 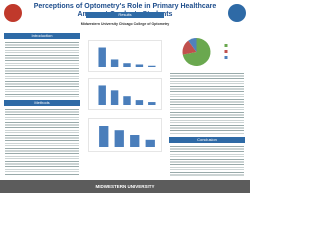 What do you see at coordinates (42, 103) in the screenshot?
I see `section-header: Methods` at bounding box center [42, 103].